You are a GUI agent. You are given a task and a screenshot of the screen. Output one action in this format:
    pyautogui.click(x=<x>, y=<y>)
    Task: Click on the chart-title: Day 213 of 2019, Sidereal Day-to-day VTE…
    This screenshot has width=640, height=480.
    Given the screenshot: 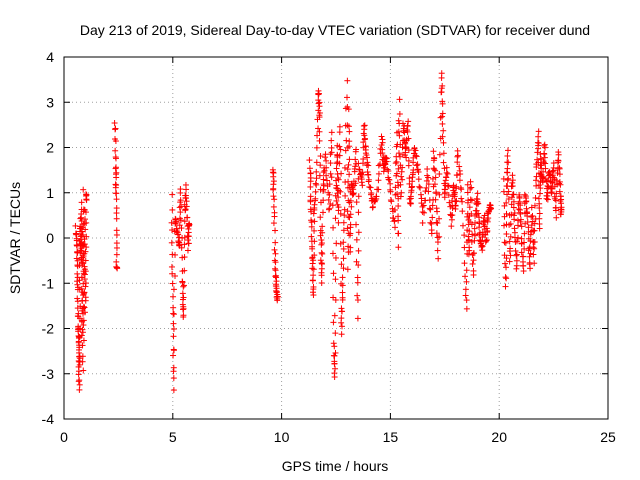 What is the action you would take?
    pyautogui.click(x=335, y=30)
    